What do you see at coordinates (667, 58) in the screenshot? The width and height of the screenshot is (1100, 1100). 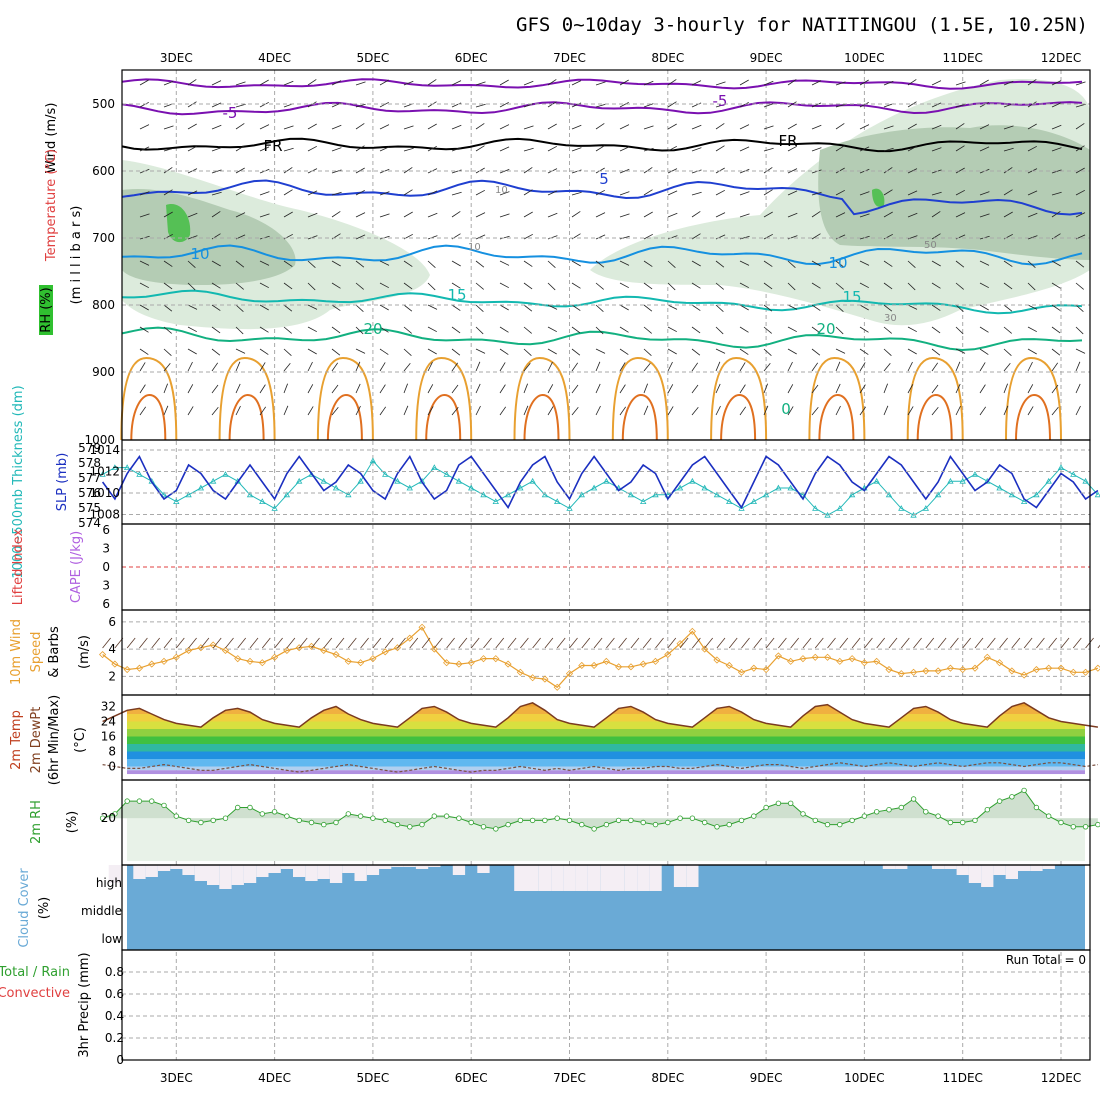 I see `top-date-label: 8DEC` at bounding box center [667, 58].